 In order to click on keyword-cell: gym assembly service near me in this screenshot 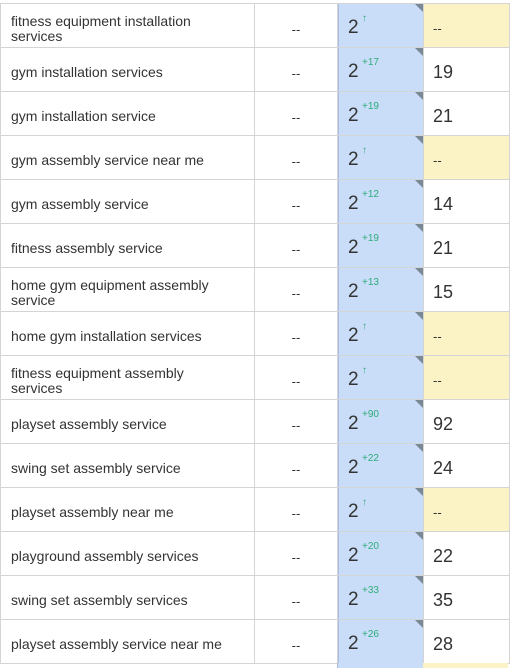, I will do `click(128, 157)`.